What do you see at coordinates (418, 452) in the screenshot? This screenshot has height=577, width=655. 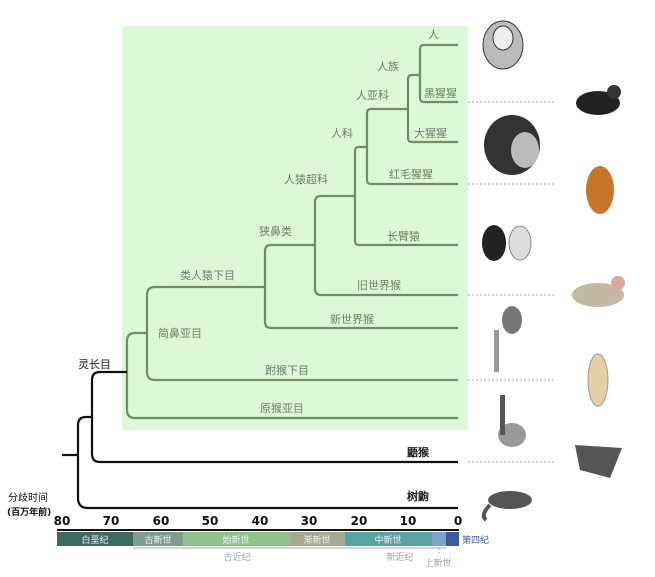 I see `label-colugo: 鼯猴` at bounding box center [418, 452].